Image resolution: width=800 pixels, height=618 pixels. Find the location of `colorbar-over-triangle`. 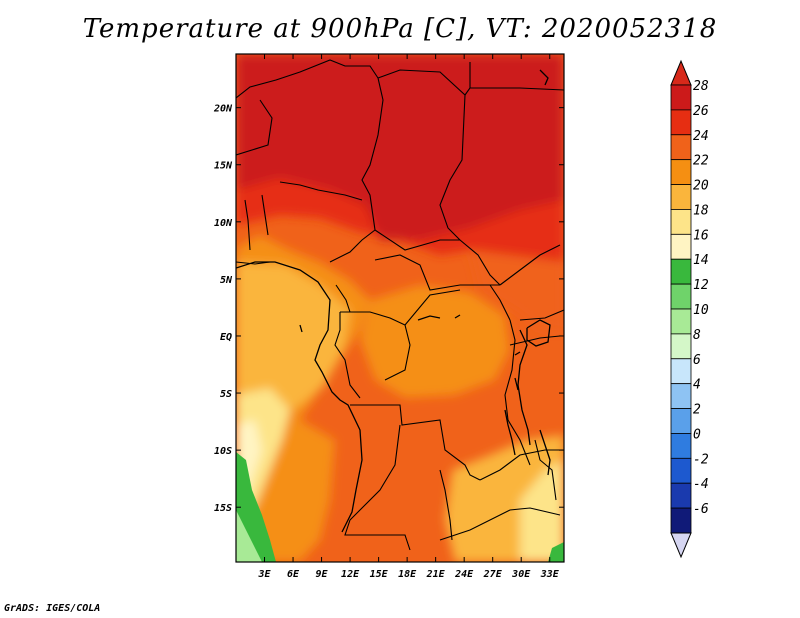

colorbar-over-triangle is located at coordinates (681, 72).